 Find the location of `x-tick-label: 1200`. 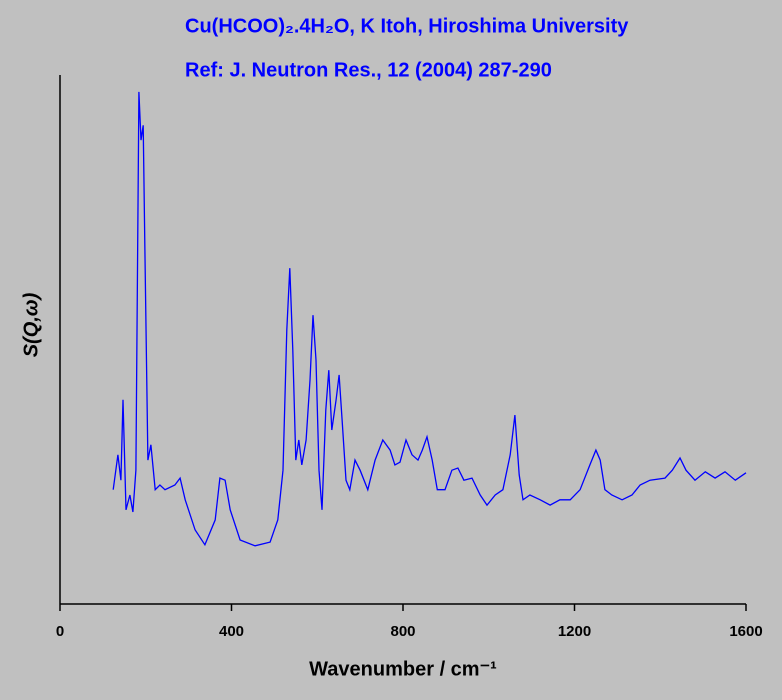

x-tick-label: 1200 is located at coordinates (574, 631).